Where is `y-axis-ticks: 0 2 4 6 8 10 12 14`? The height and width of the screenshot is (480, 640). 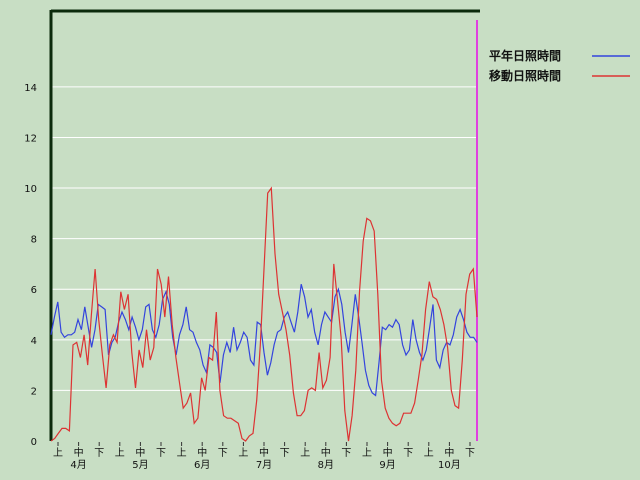
y-axis-ticks: 0 2 4 6 8 10 12 14 is located at coordinates (30, 265).